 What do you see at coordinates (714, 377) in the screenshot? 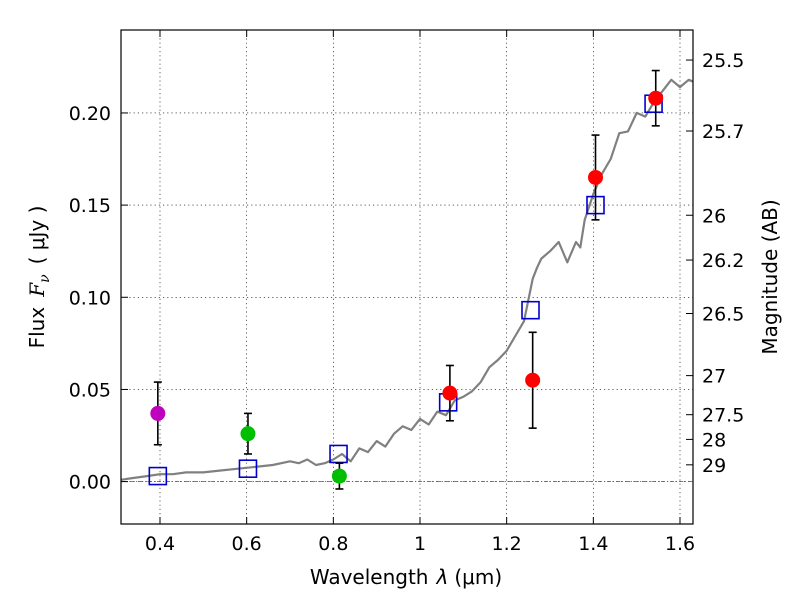
I see `mag-tick-label: 27` at bounding box center [714, 377].